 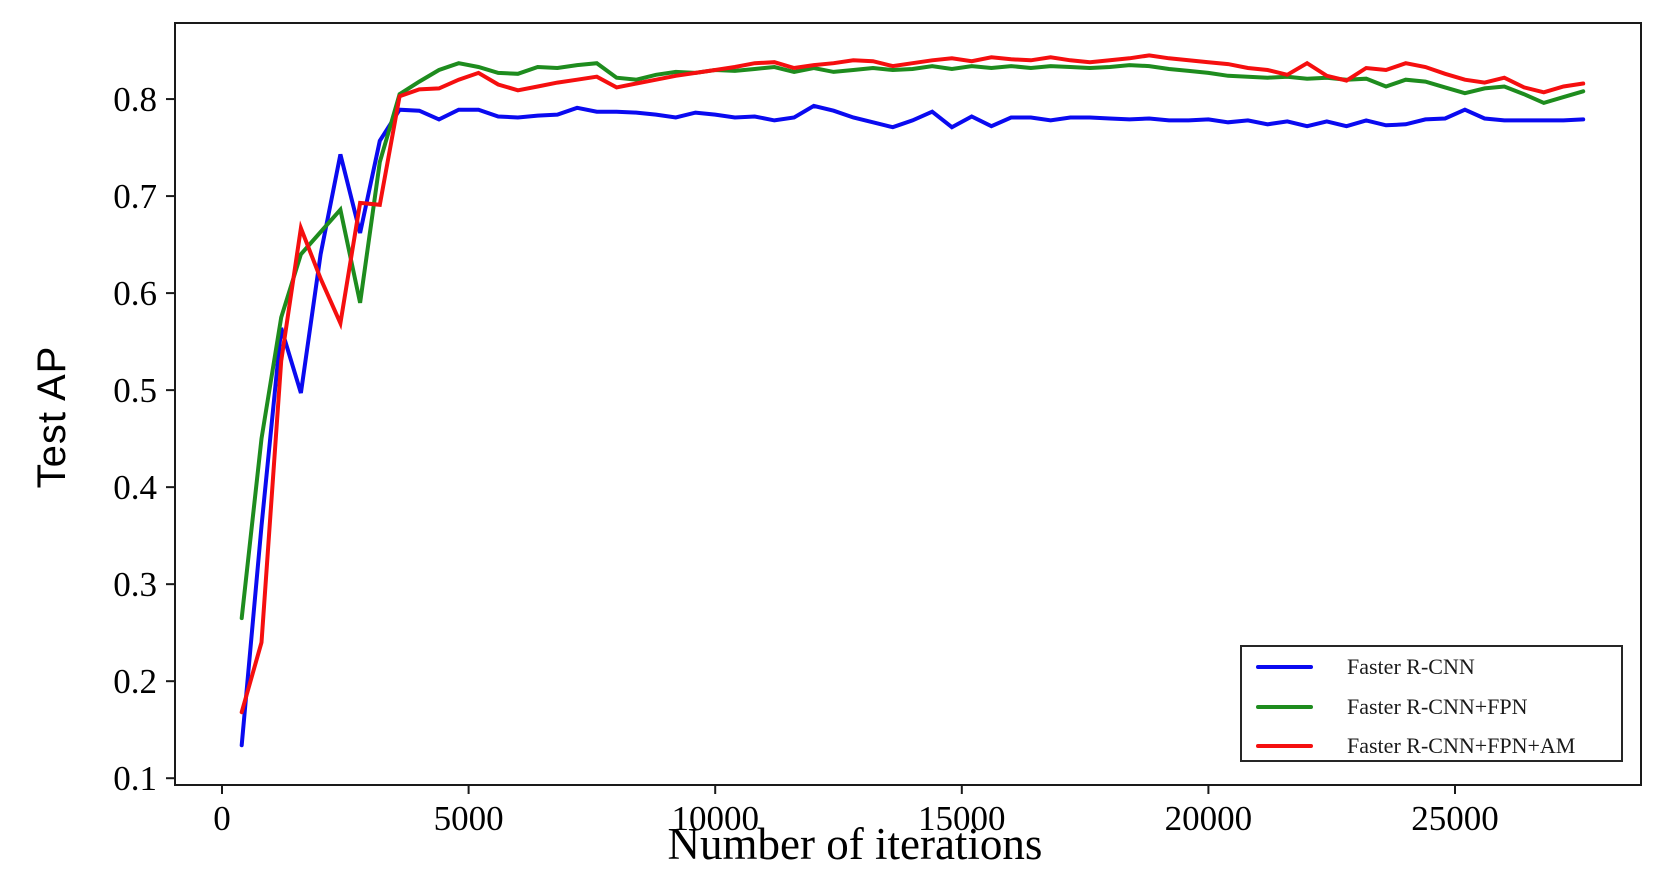 I want to click on legend-label: Faster R-CNN+FPN, so click(x=1437, y=706).